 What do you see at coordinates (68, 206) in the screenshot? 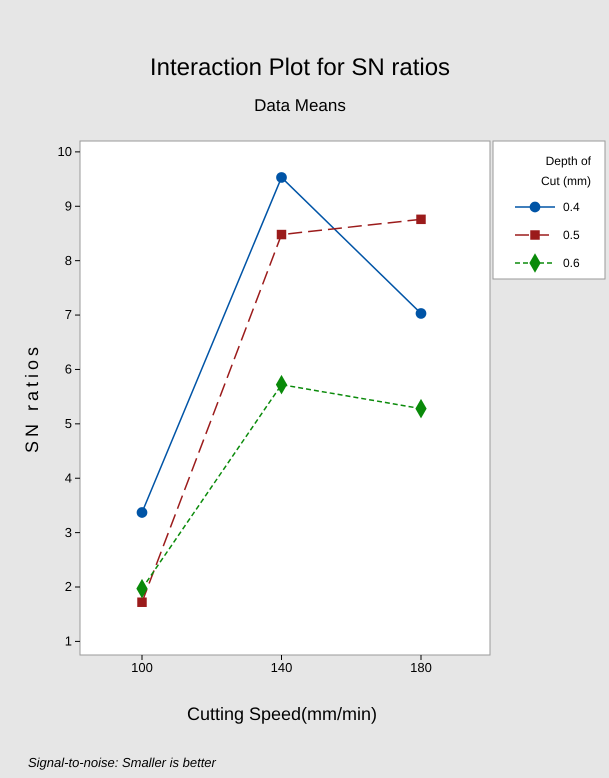
I see `y-tick-label: 9` at bounding box center [68, 206].